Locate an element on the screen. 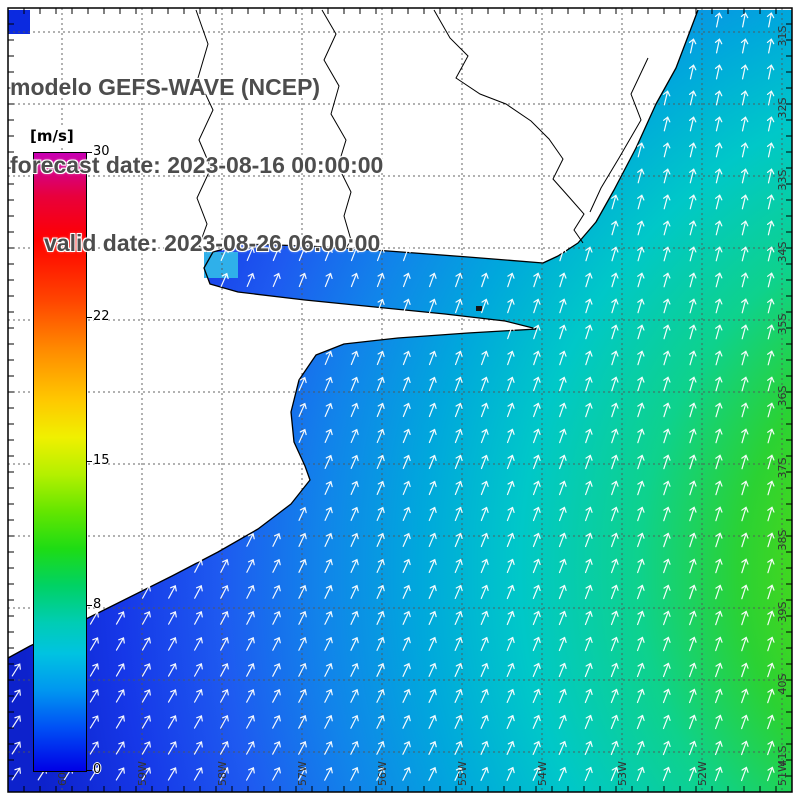  latitude-label: 35S is located at coordinates (782, 323).